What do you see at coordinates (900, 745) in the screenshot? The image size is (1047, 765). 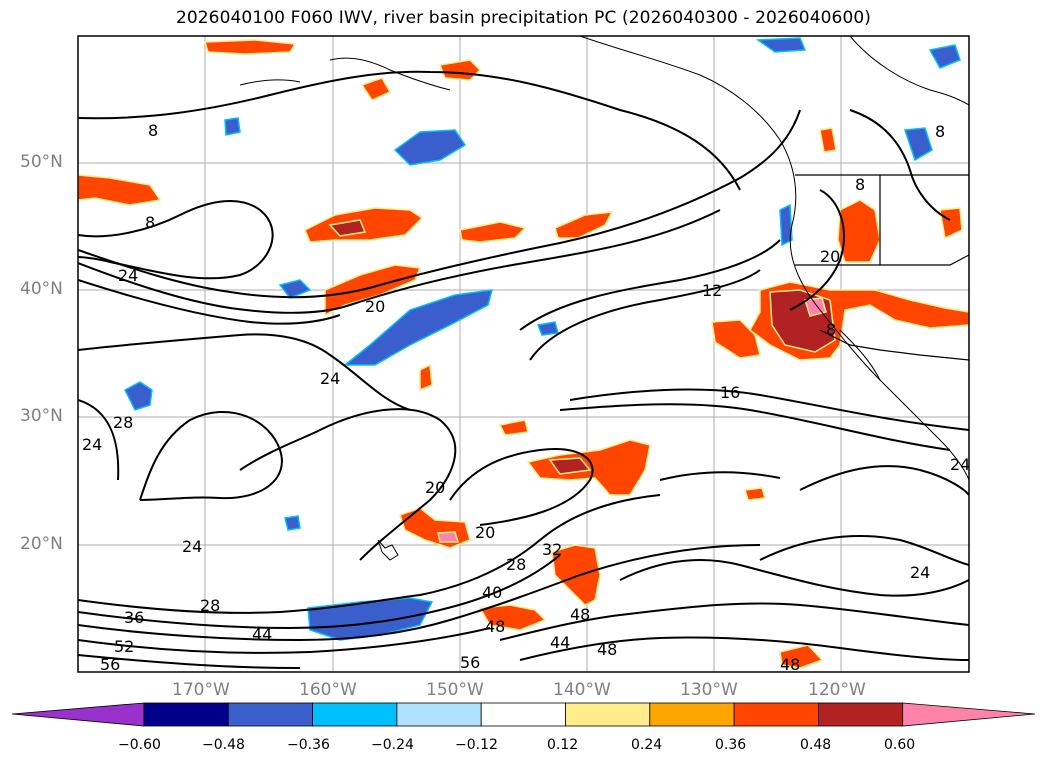 I see `colorbar-tick-label: 0.60` at bounding box center [900, 745].